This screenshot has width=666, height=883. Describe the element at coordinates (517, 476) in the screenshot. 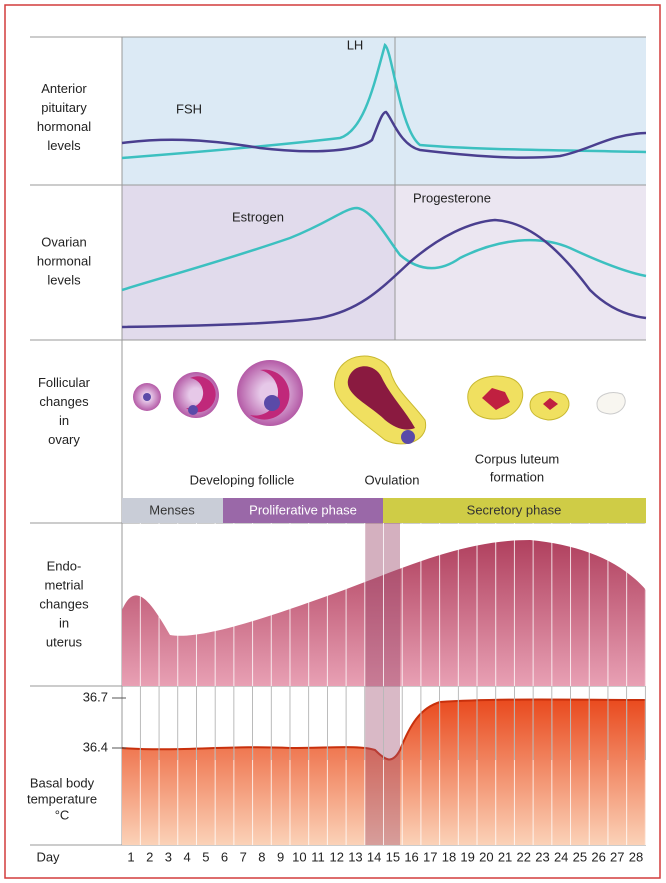

I see `caption: formation` at that location.